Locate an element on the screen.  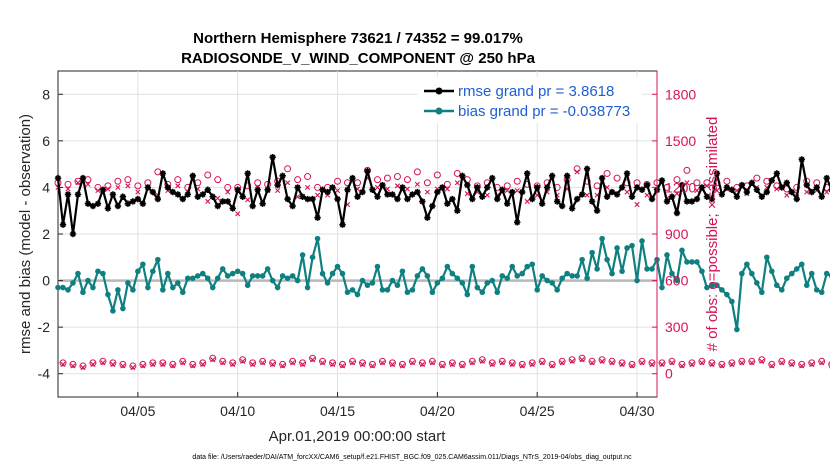
y-axis-right: 0 300 600 900 1200 1500 1800 is located at coordinates (674, 234).